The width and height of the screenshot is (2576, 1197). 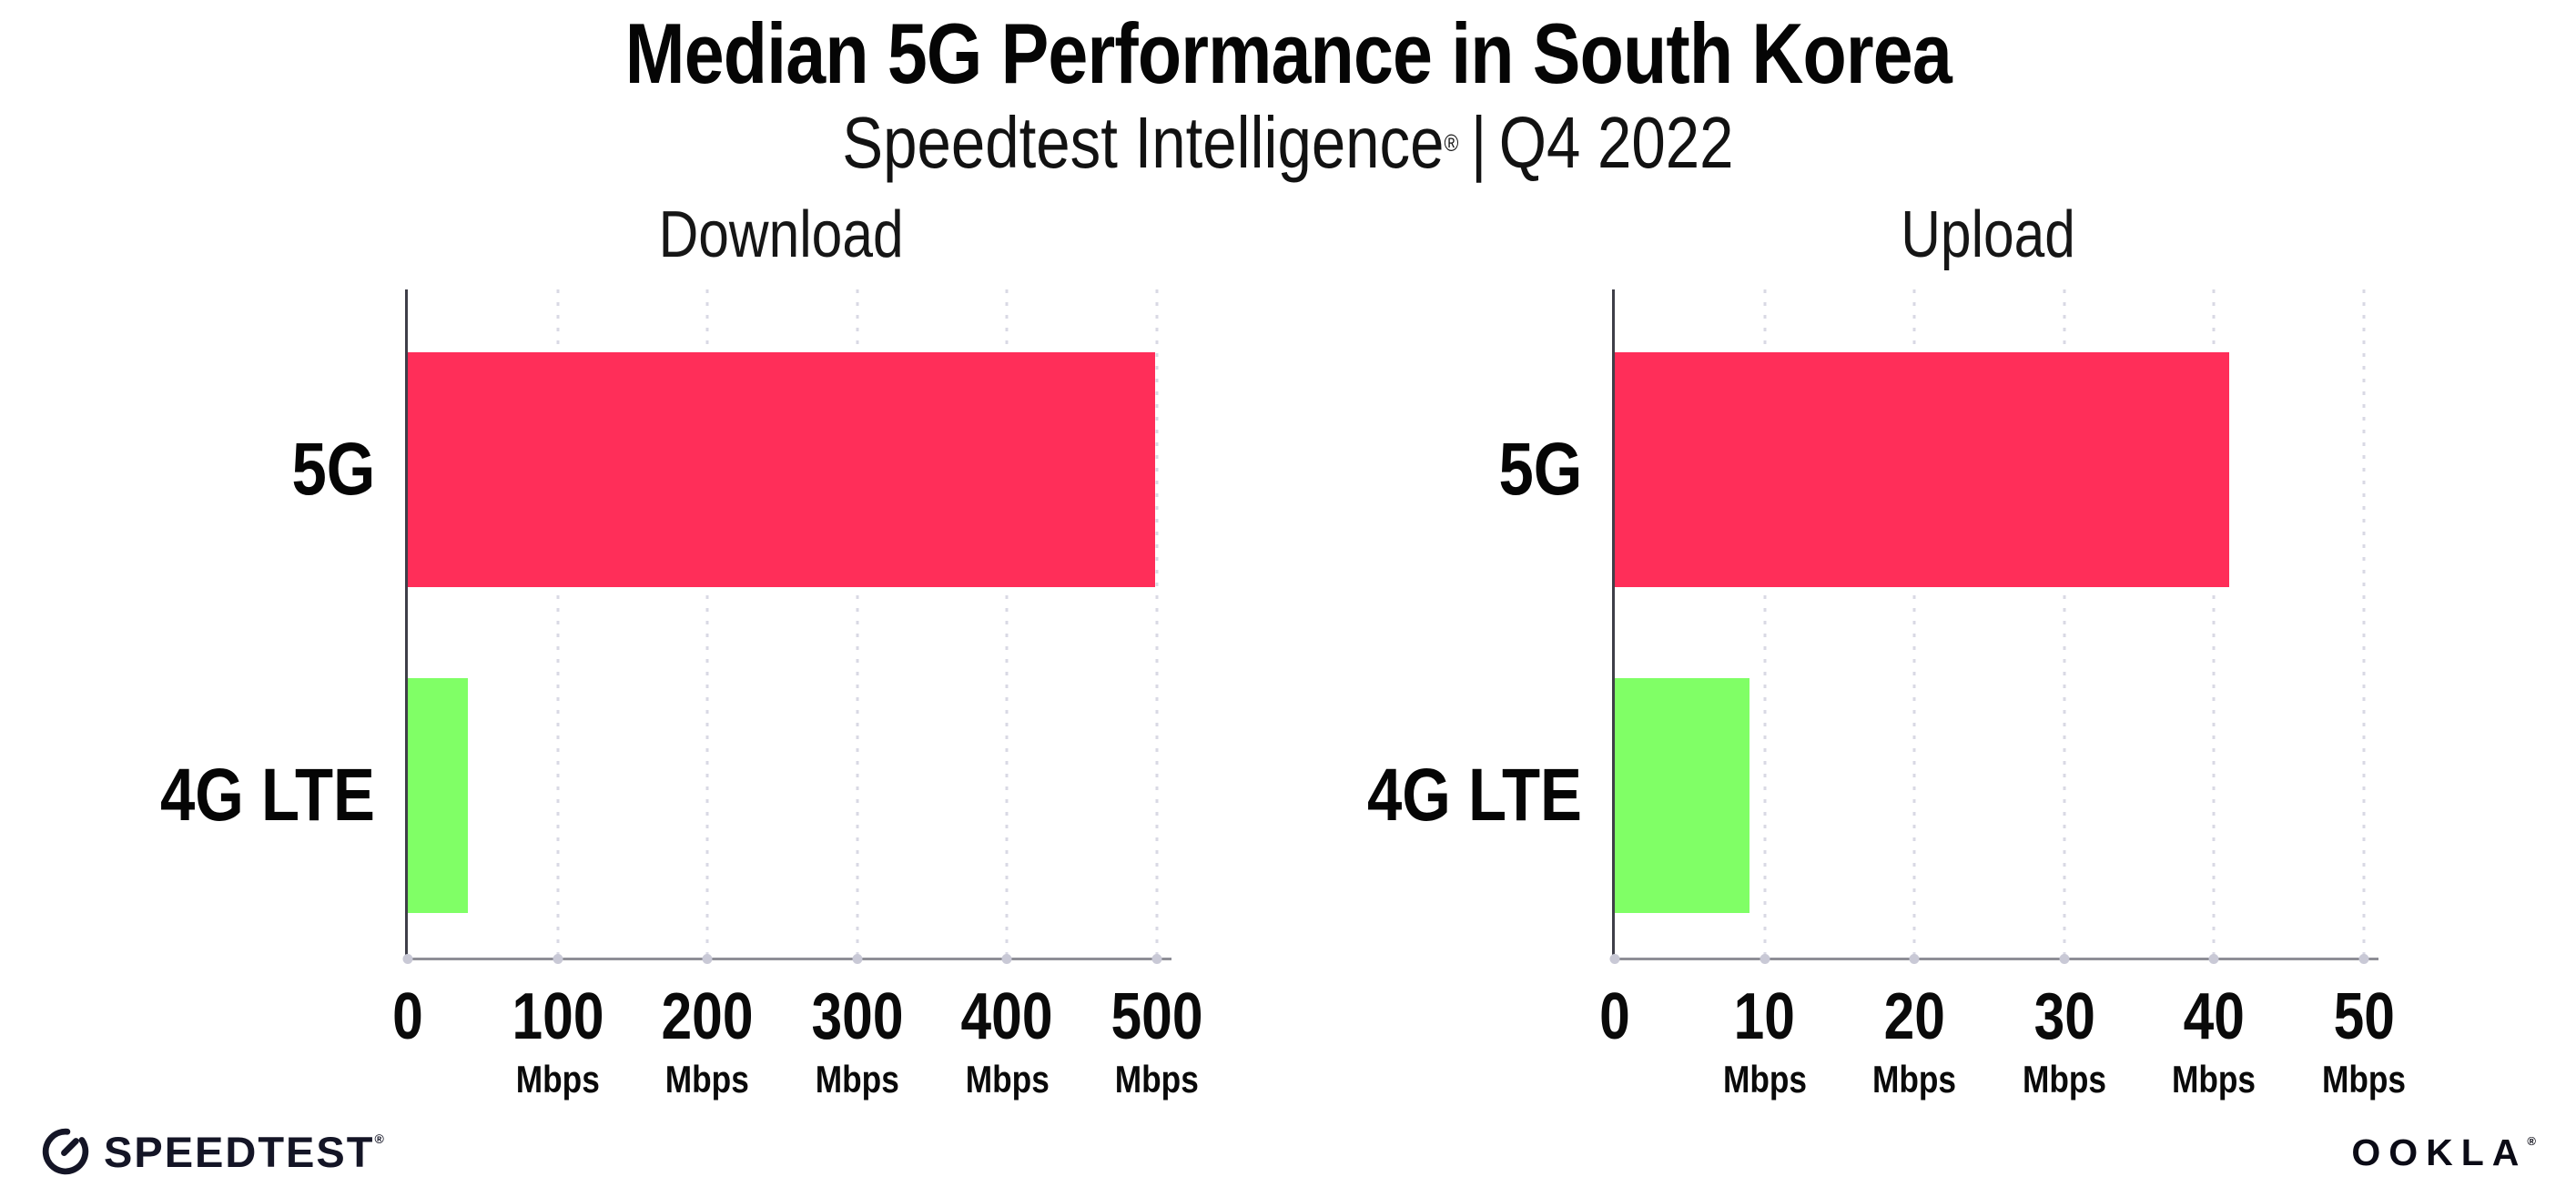 I want to click on ookla-logo: OOKLA®, so click(x=2443, y=1153).